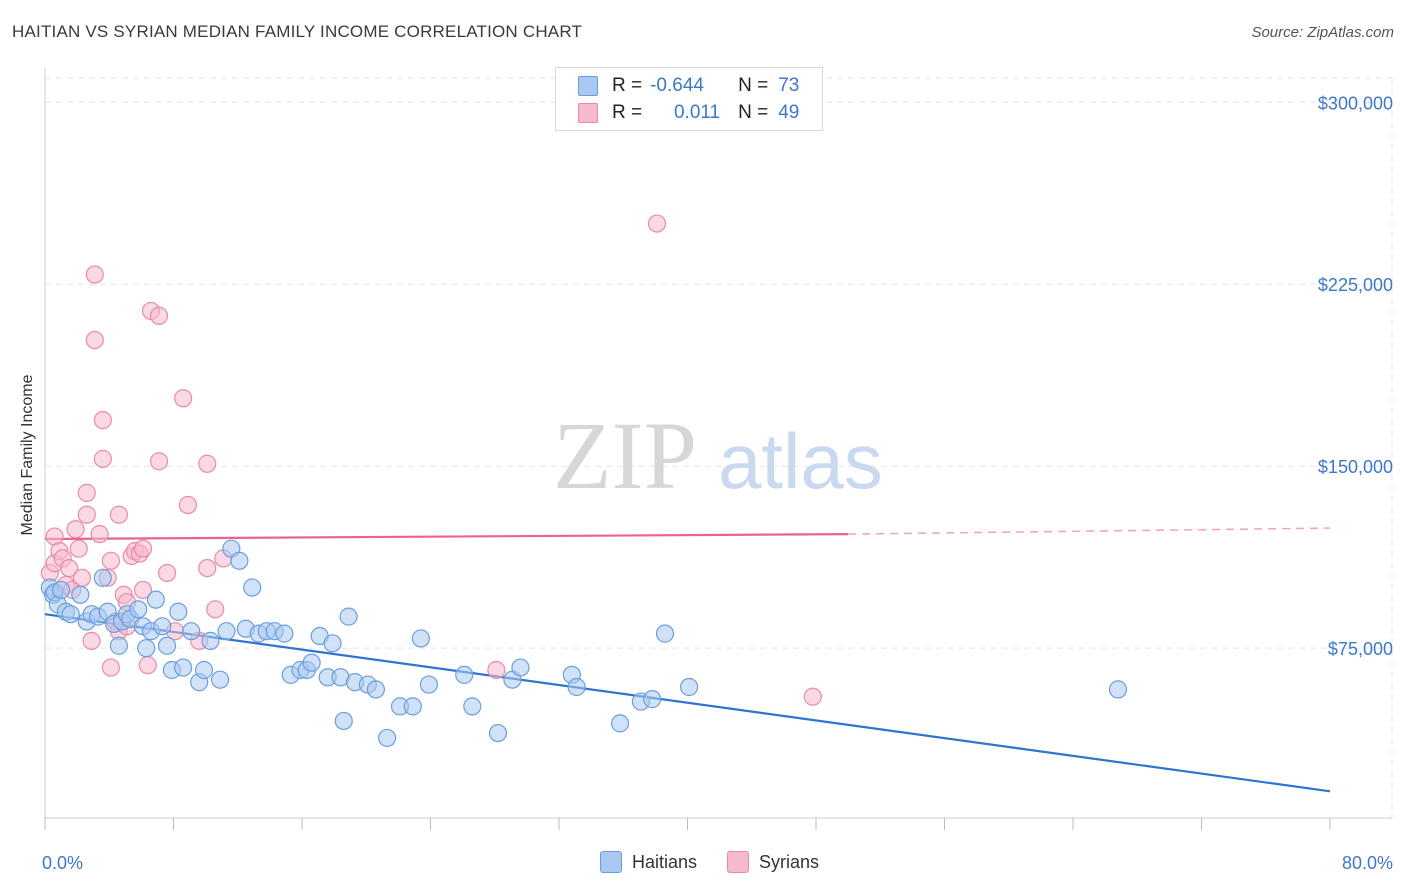 Image resolution: width=1406 pixels, height=892 pixels. What do you see at coordinates (789, 112) in the screenshot?
I see `legend-n-value: 49` at bounding box center [789, 112].